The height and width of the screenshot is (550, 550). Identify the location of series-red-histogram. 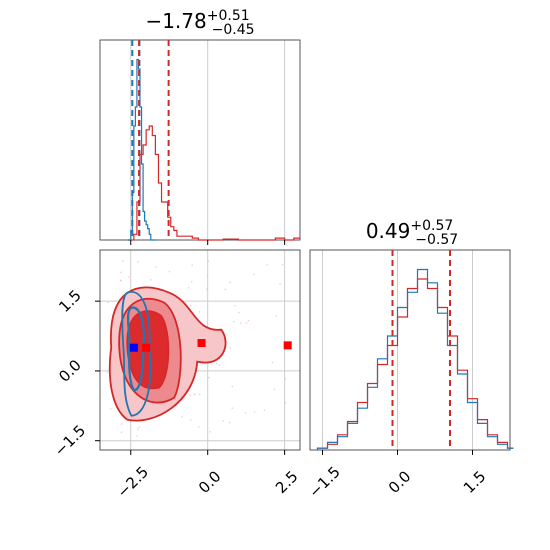
(213, 183).